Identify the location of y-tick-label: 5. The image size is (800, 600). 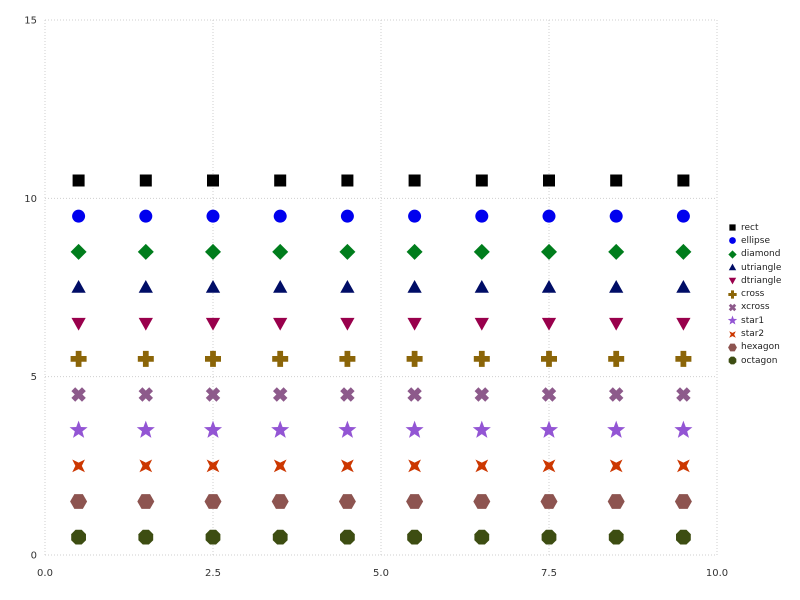
(34, 377).